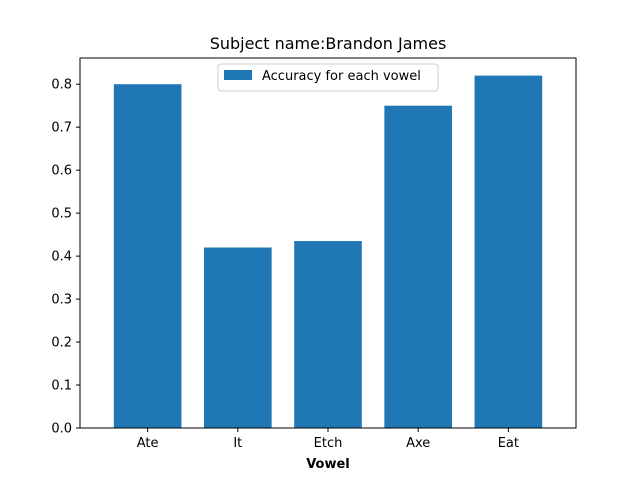 The image size is (640, 480). What do you see at coordinates (328, 443) in the screenshot?
I see `x-tick-label: Etch` at bounding box center [328, 443].